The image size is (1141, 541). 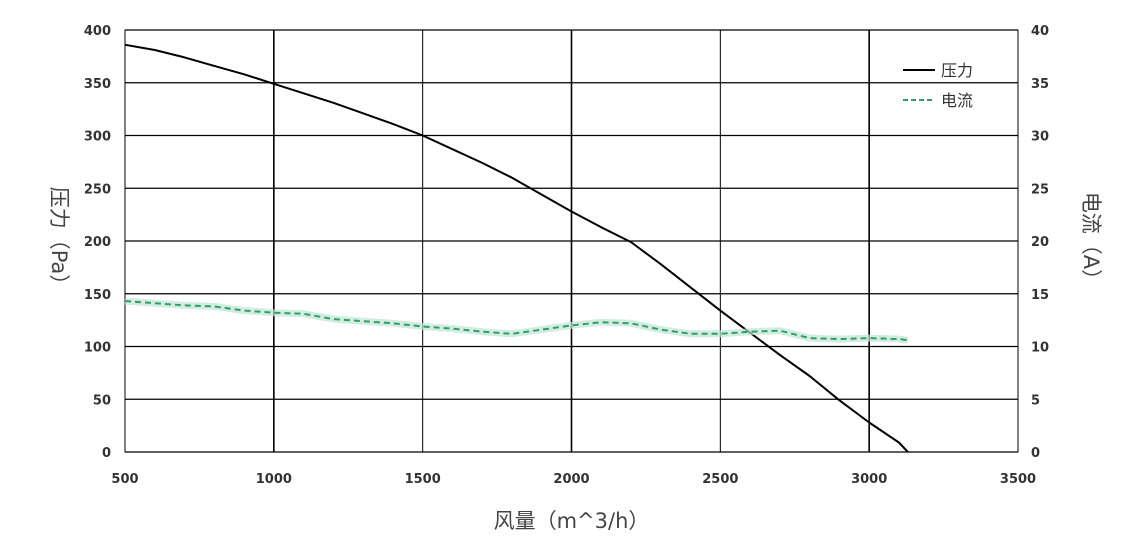 I want to click on y-right-tick-label: 40, so click(x=1040, y=31).